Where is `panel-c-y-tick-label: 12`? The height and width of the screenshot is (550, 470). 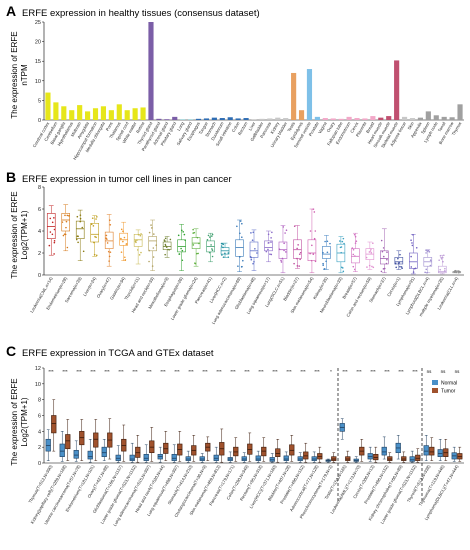 panel-c-y-tick-label: 12 is located at coordinates (38, 369).